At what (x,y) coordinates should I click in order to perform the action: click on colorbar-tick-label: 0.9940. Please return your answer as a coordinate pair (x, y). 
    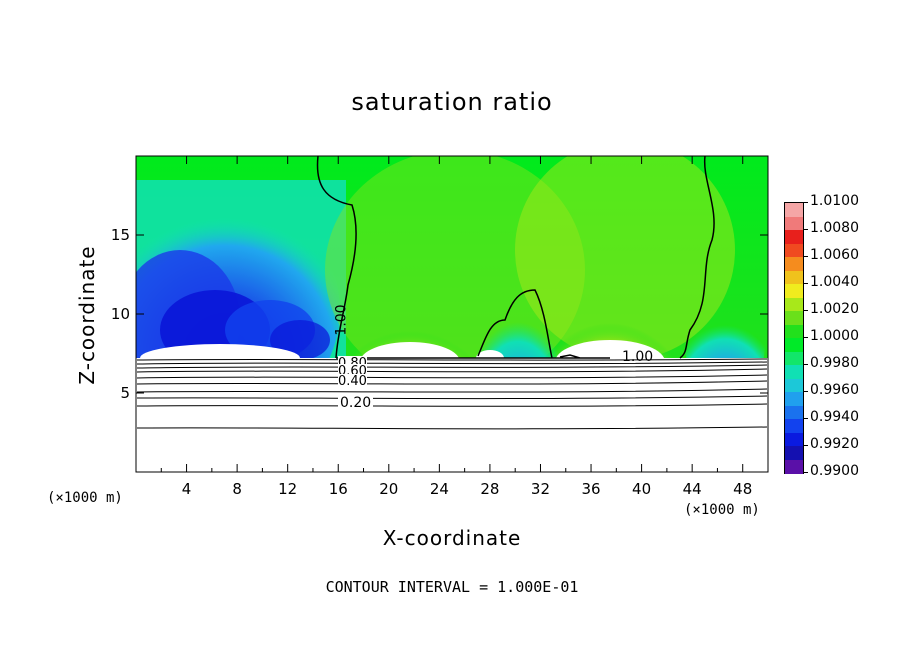
    Looking at the image, I should click on (834, 417).